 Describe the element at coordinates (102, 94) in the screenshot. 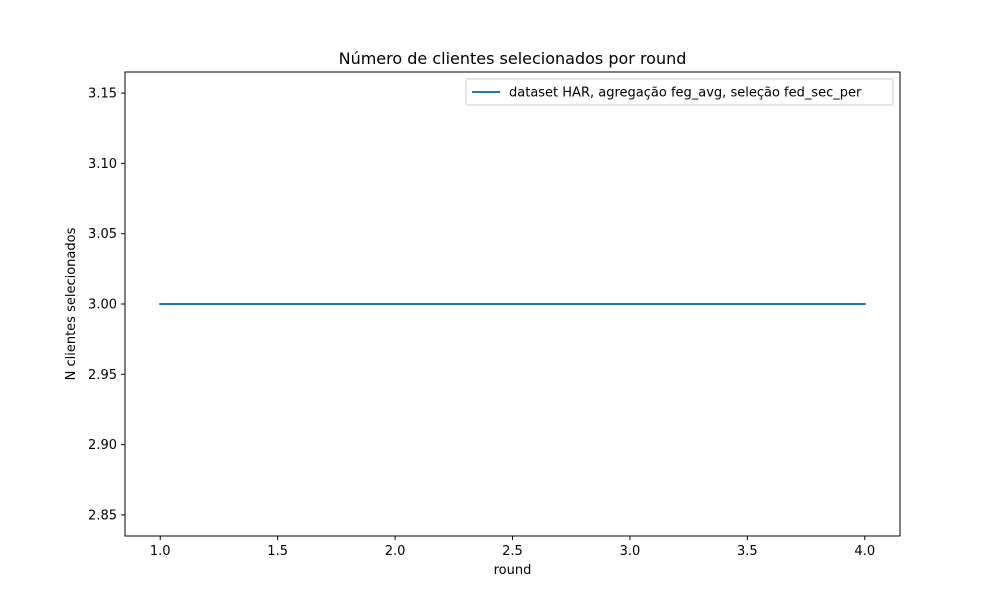

I see `y-tick-label: 3.15` at that location.